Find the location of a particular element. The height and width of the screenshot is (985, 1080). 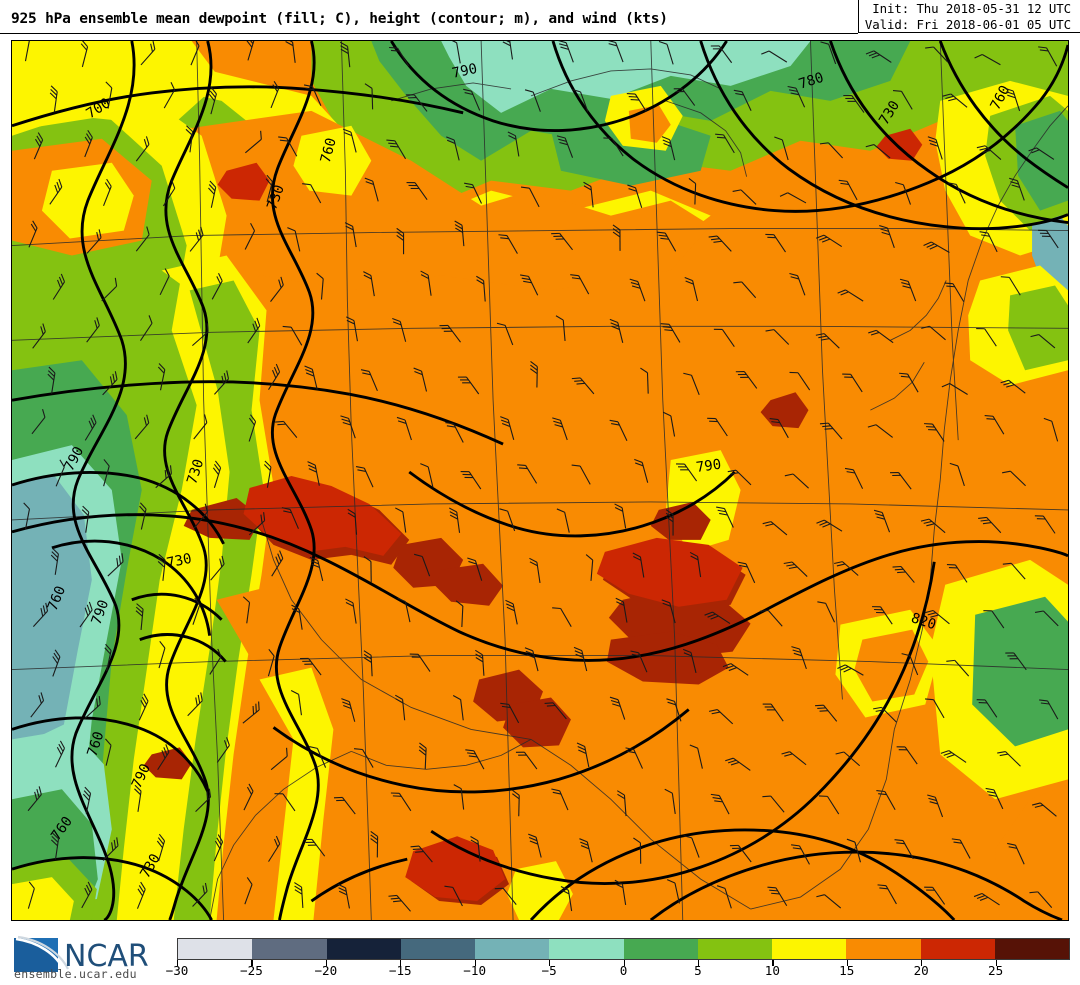

contour-label-790: 790 is located at coordinates (465, 71).